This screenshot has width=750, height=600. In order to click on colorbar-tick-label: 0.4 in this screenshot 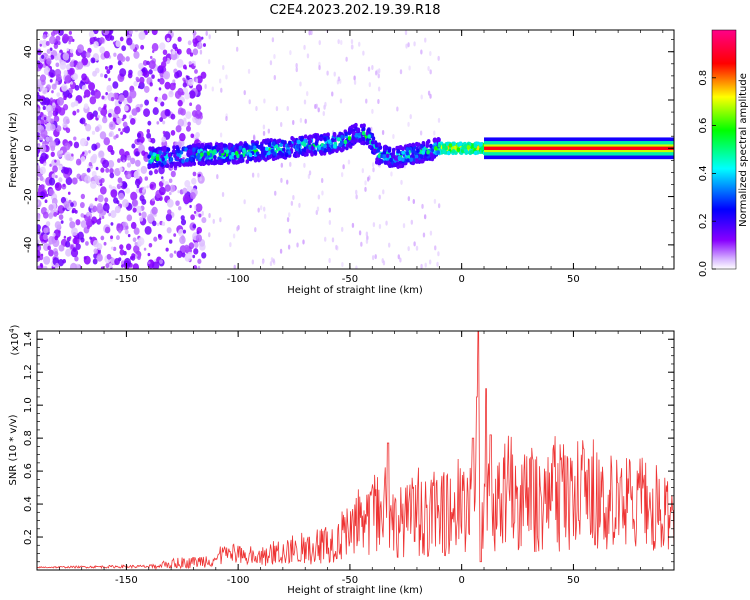, I will do `click(703, 173)`.